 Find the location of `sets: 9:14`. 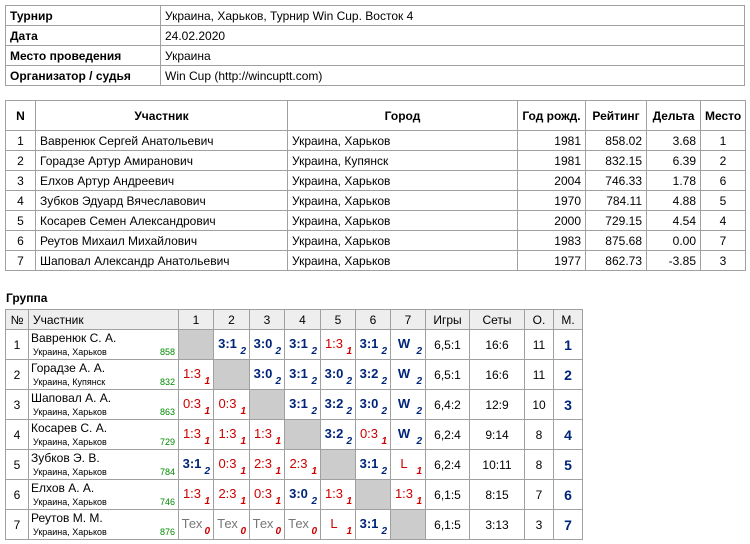

sets: 9:14 is located at coordinates (497, 434).